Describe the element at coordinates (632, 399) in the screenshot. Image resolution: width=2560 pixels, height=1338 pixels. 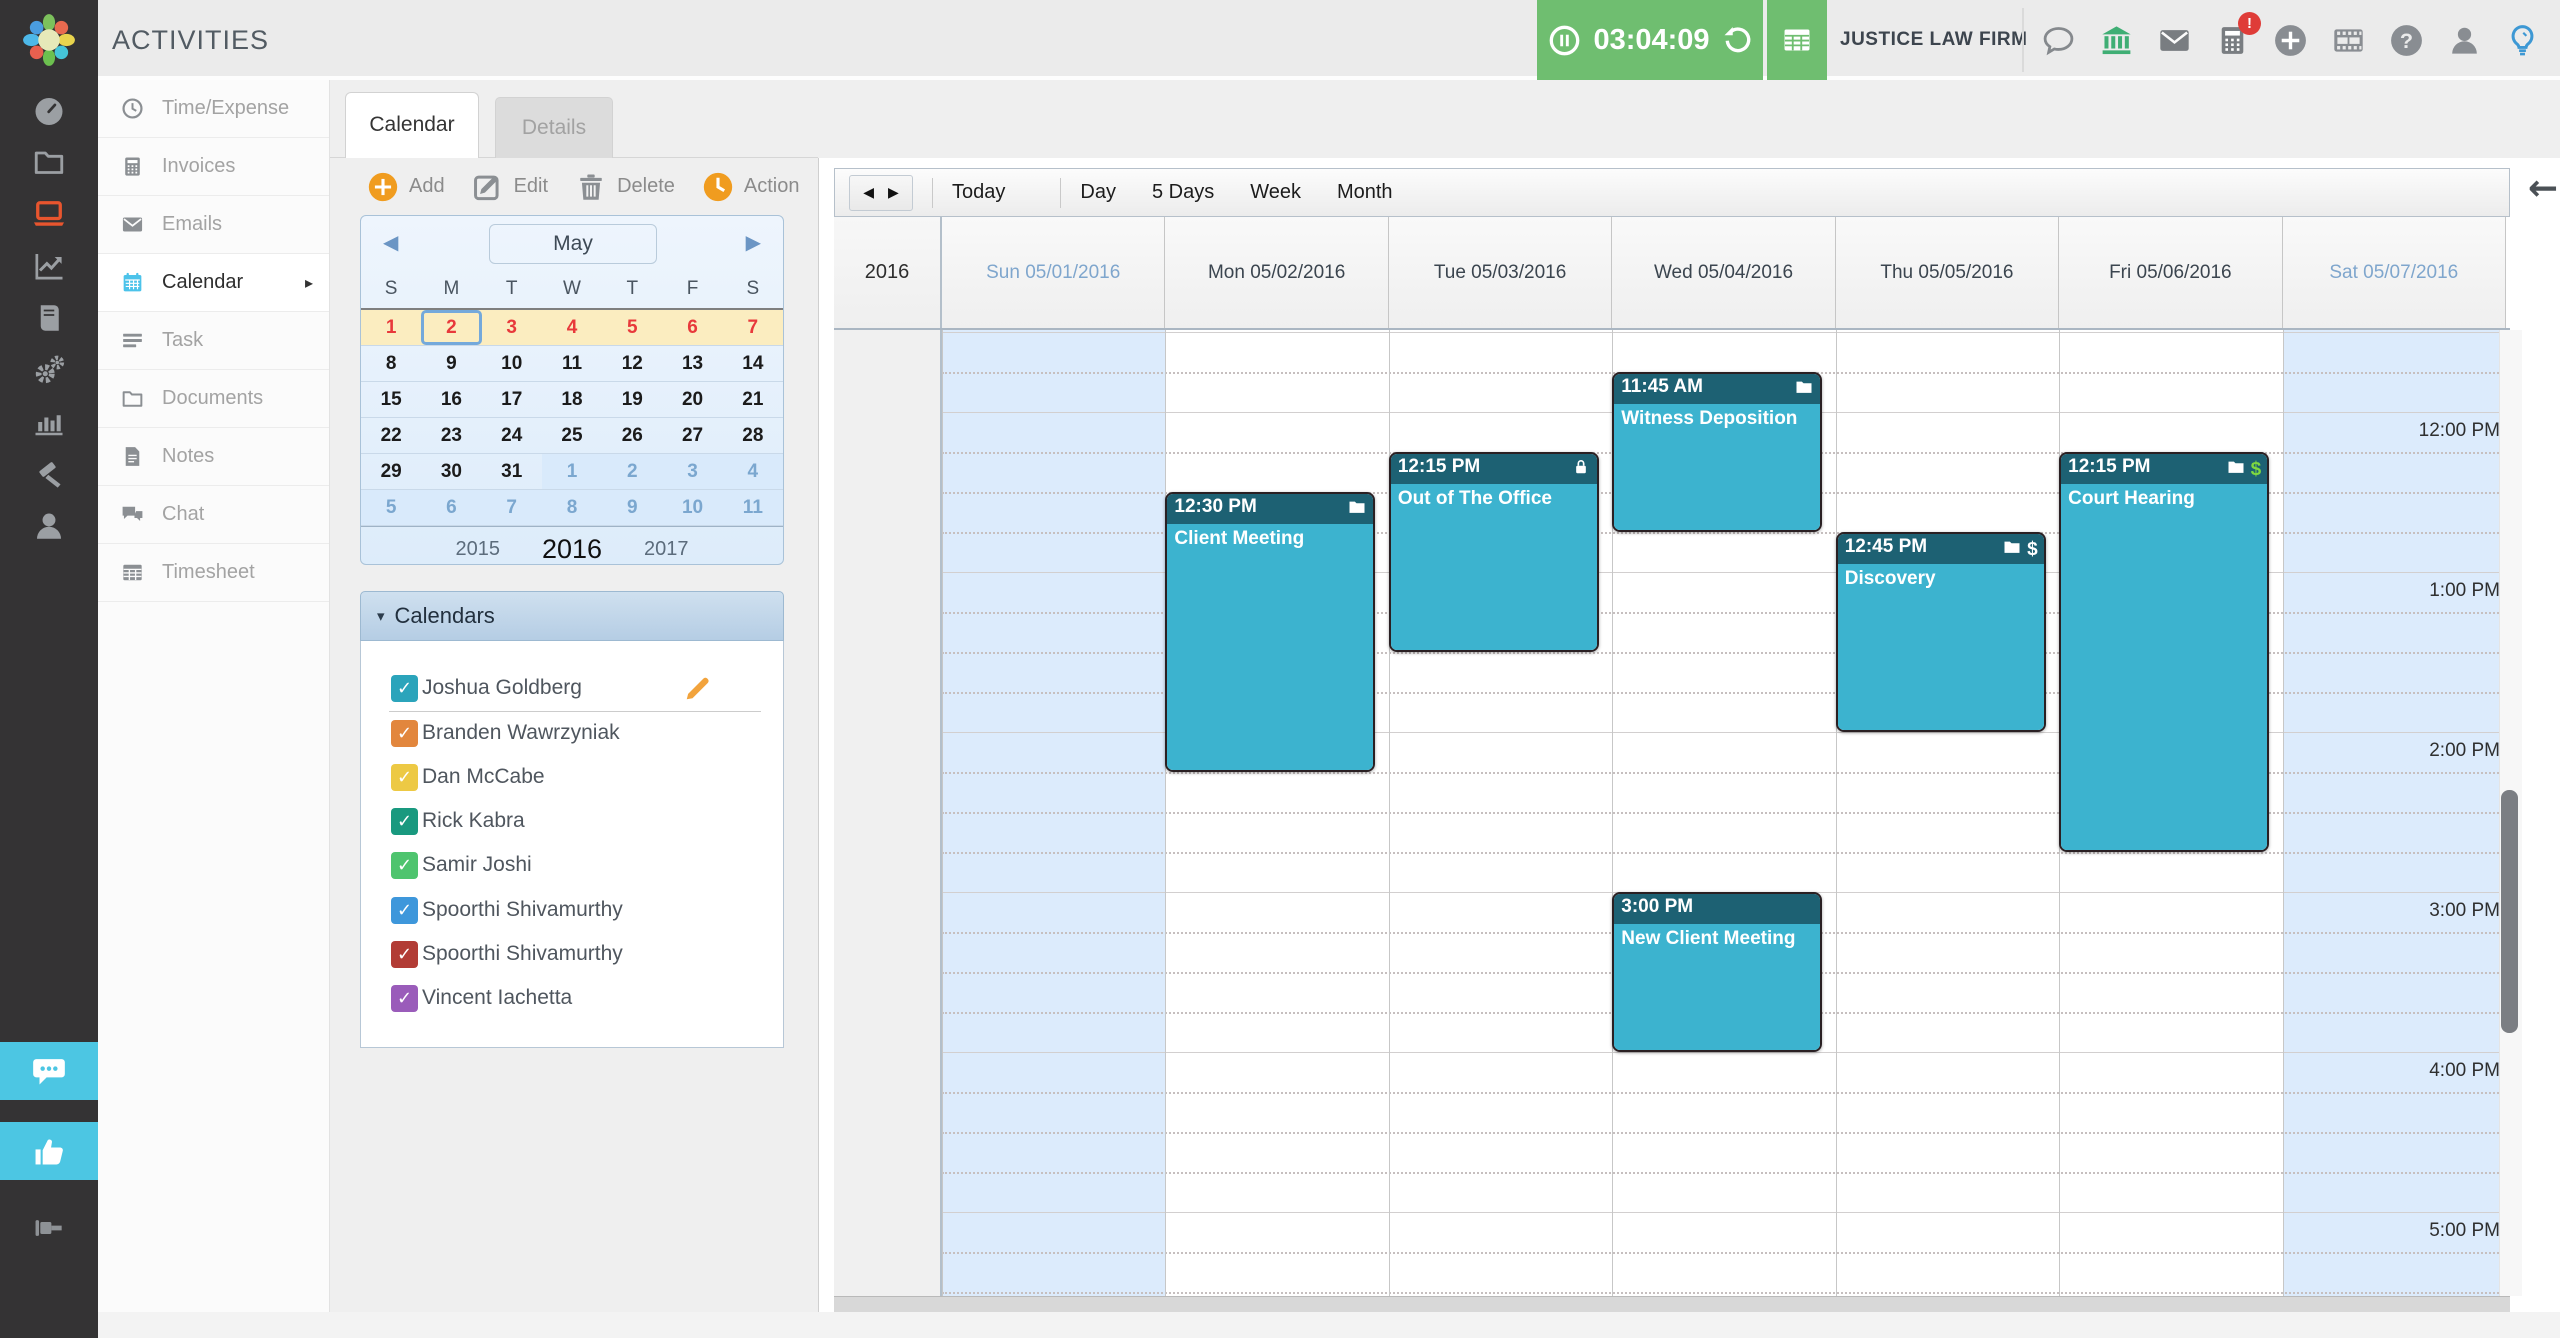
I see `mini-cal-day: 19` at that location.